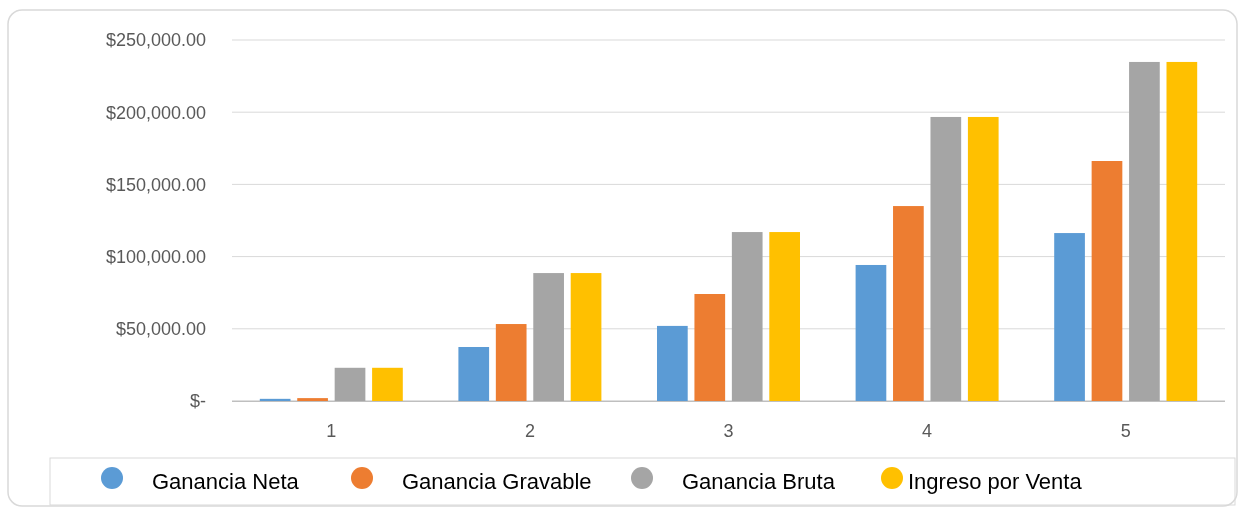 The image size is (1245, 510). I want to click on x-tick-label: 5, so click(1125, 431).